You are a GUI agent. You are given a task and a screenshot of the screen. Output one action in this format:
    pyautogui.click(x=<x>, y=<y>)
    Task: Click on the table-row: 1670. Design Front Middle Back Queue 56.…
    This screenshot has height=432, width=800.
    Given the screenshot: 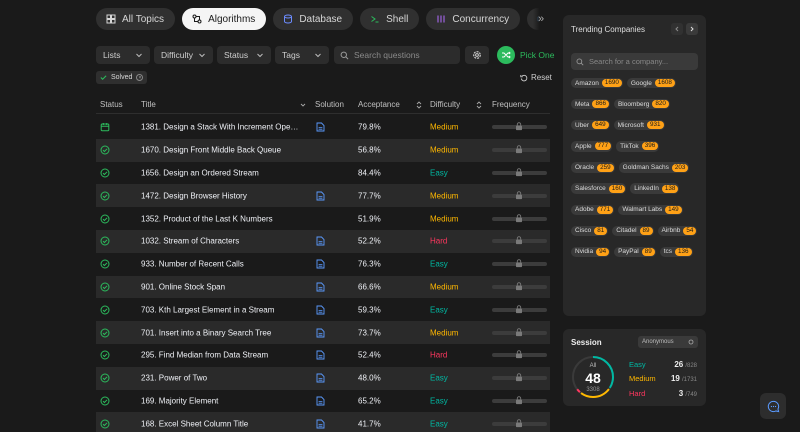 What is the action you would take?
    pyautogui.click(x=323, y=150)
    